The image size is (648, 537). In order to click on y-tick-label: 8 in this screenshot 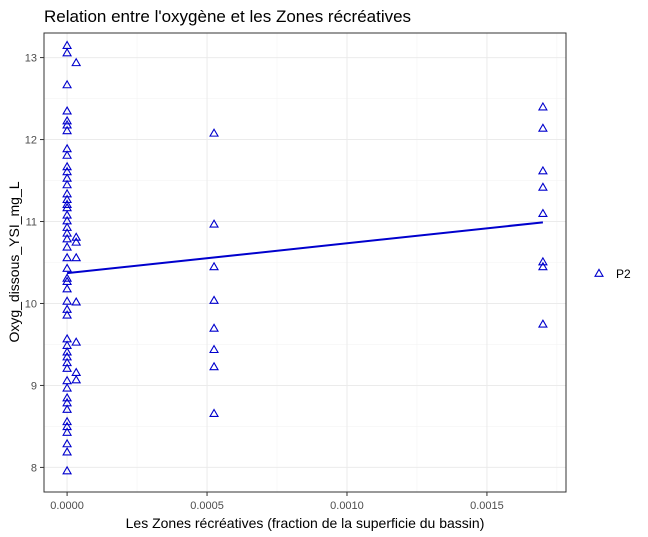, I will do `click(34, 468)`.